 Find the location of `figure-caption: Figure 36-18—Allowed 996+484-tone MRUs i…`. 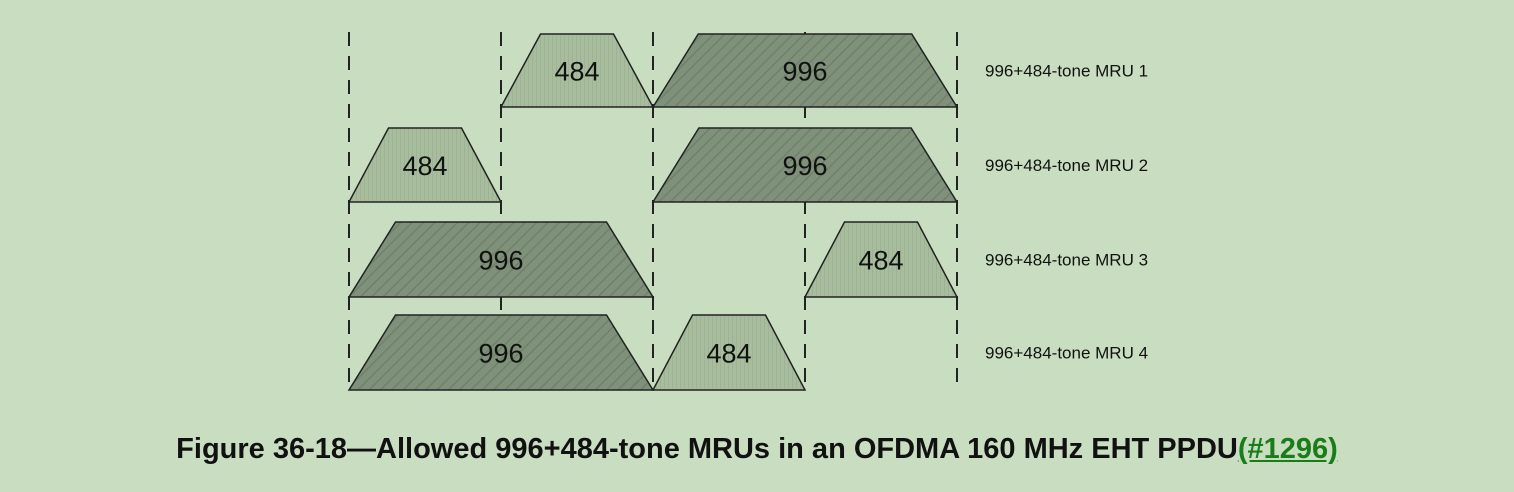

figure-caption: Figure 36-18—Allowed 996+484-tone MRUs i… is located at coordinates (757, 449).